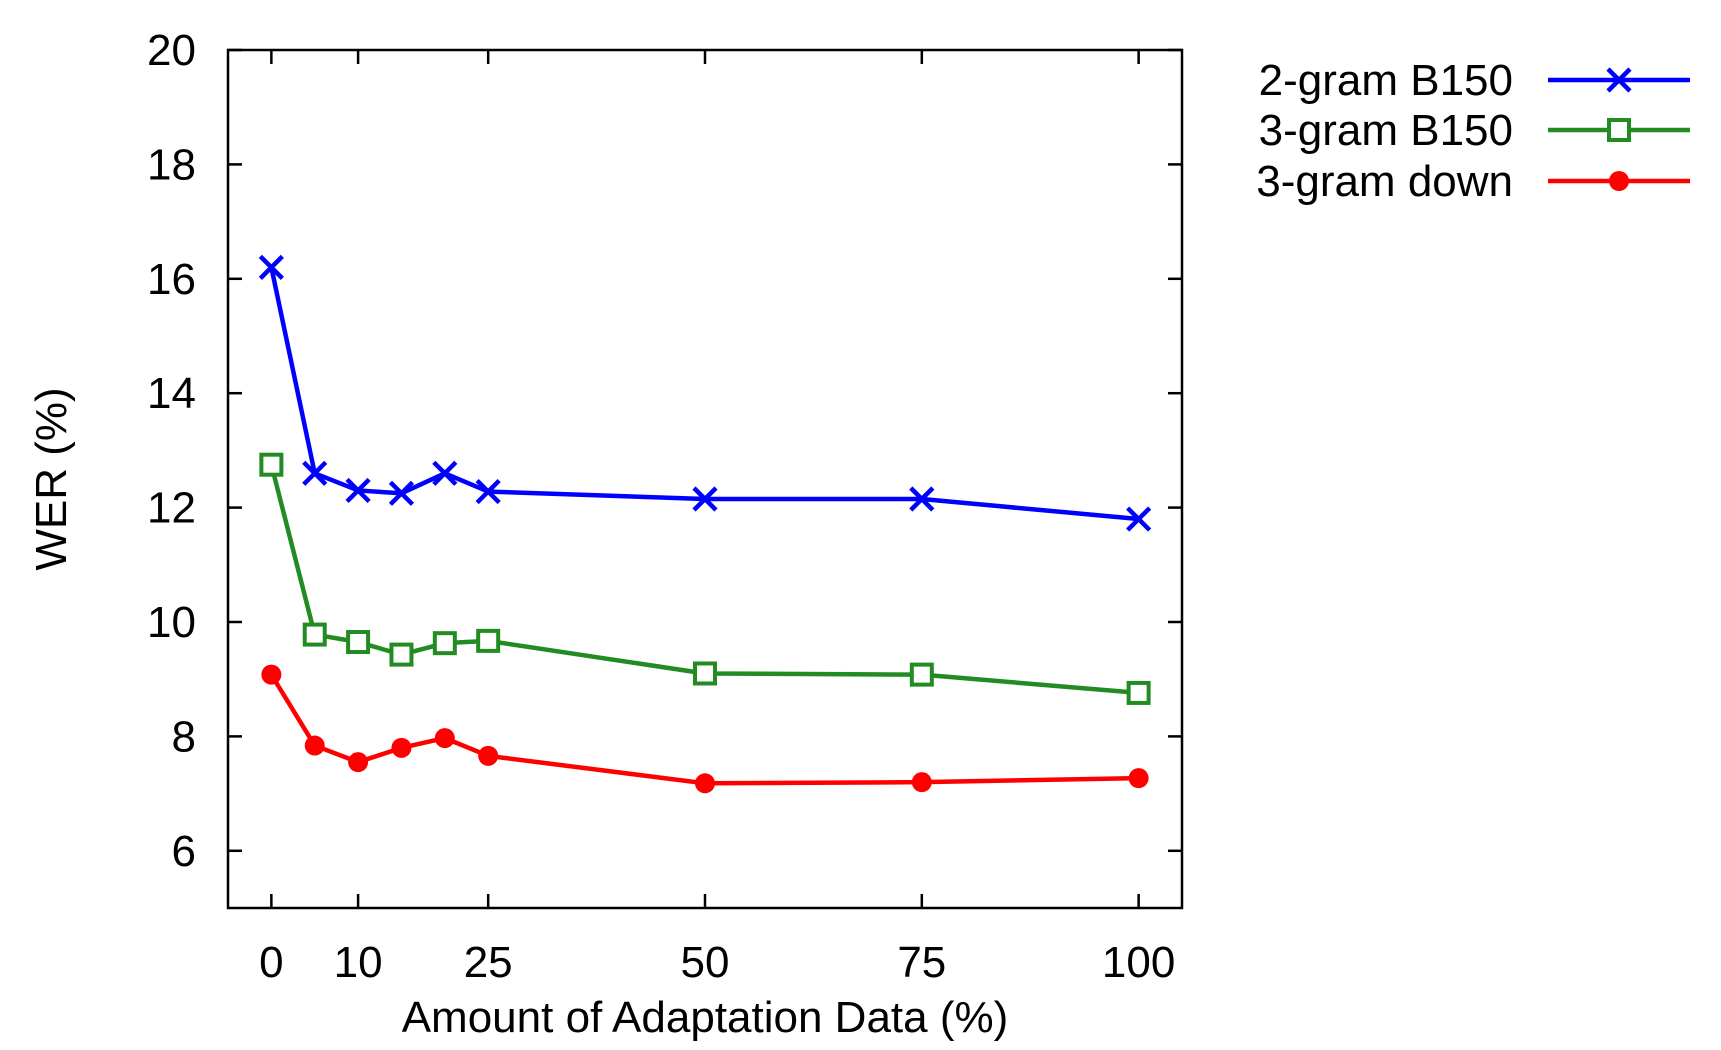 The width and height of the screenshot is (1721, 1050). What do you see at coordinates (488, 962) in the screenshot?
I see `x-tick-label: 25` at bounding box center [488, 962].